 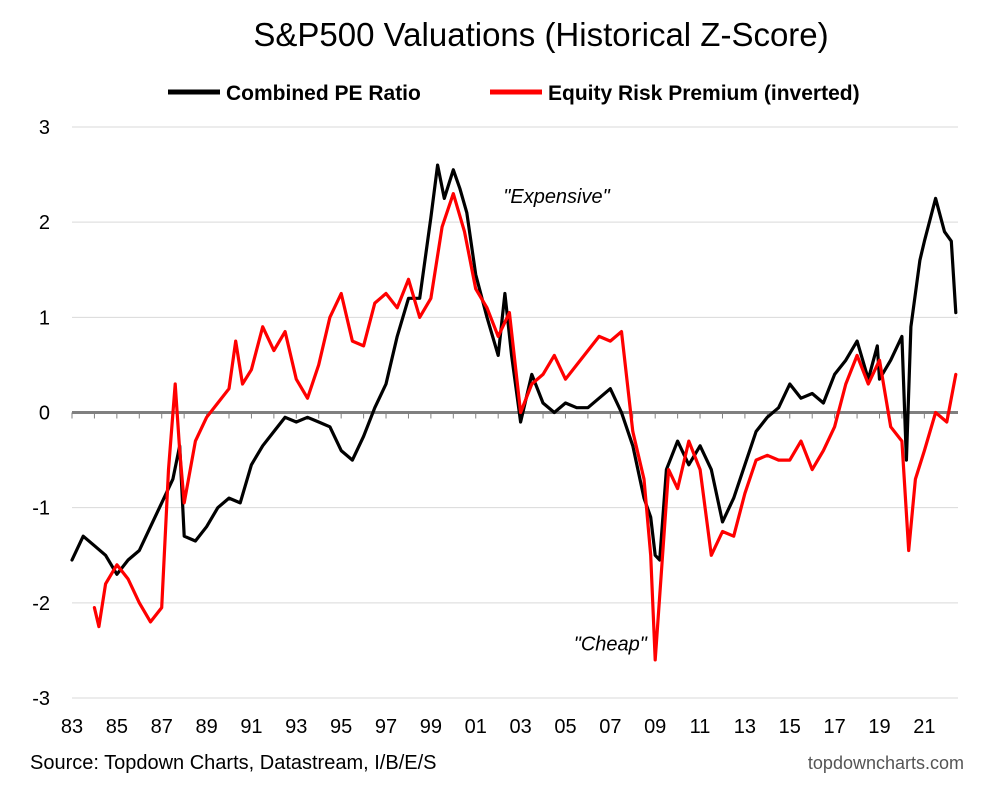 What do you see at coordinates (323, 93) in the screenshot?
I see `legend-label-pe: Combined PE Ratio` at bounding box center [323, 93].